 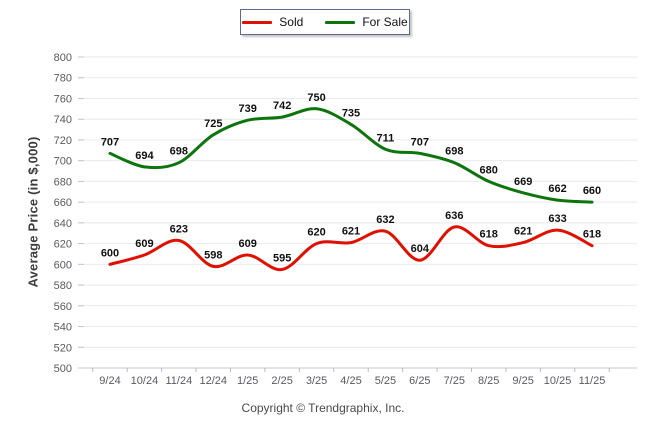 What do you see at coordinates (282, 106) in the screenshot?
I see `data-label-for-sale: 742` at bounding box center [282, 106].